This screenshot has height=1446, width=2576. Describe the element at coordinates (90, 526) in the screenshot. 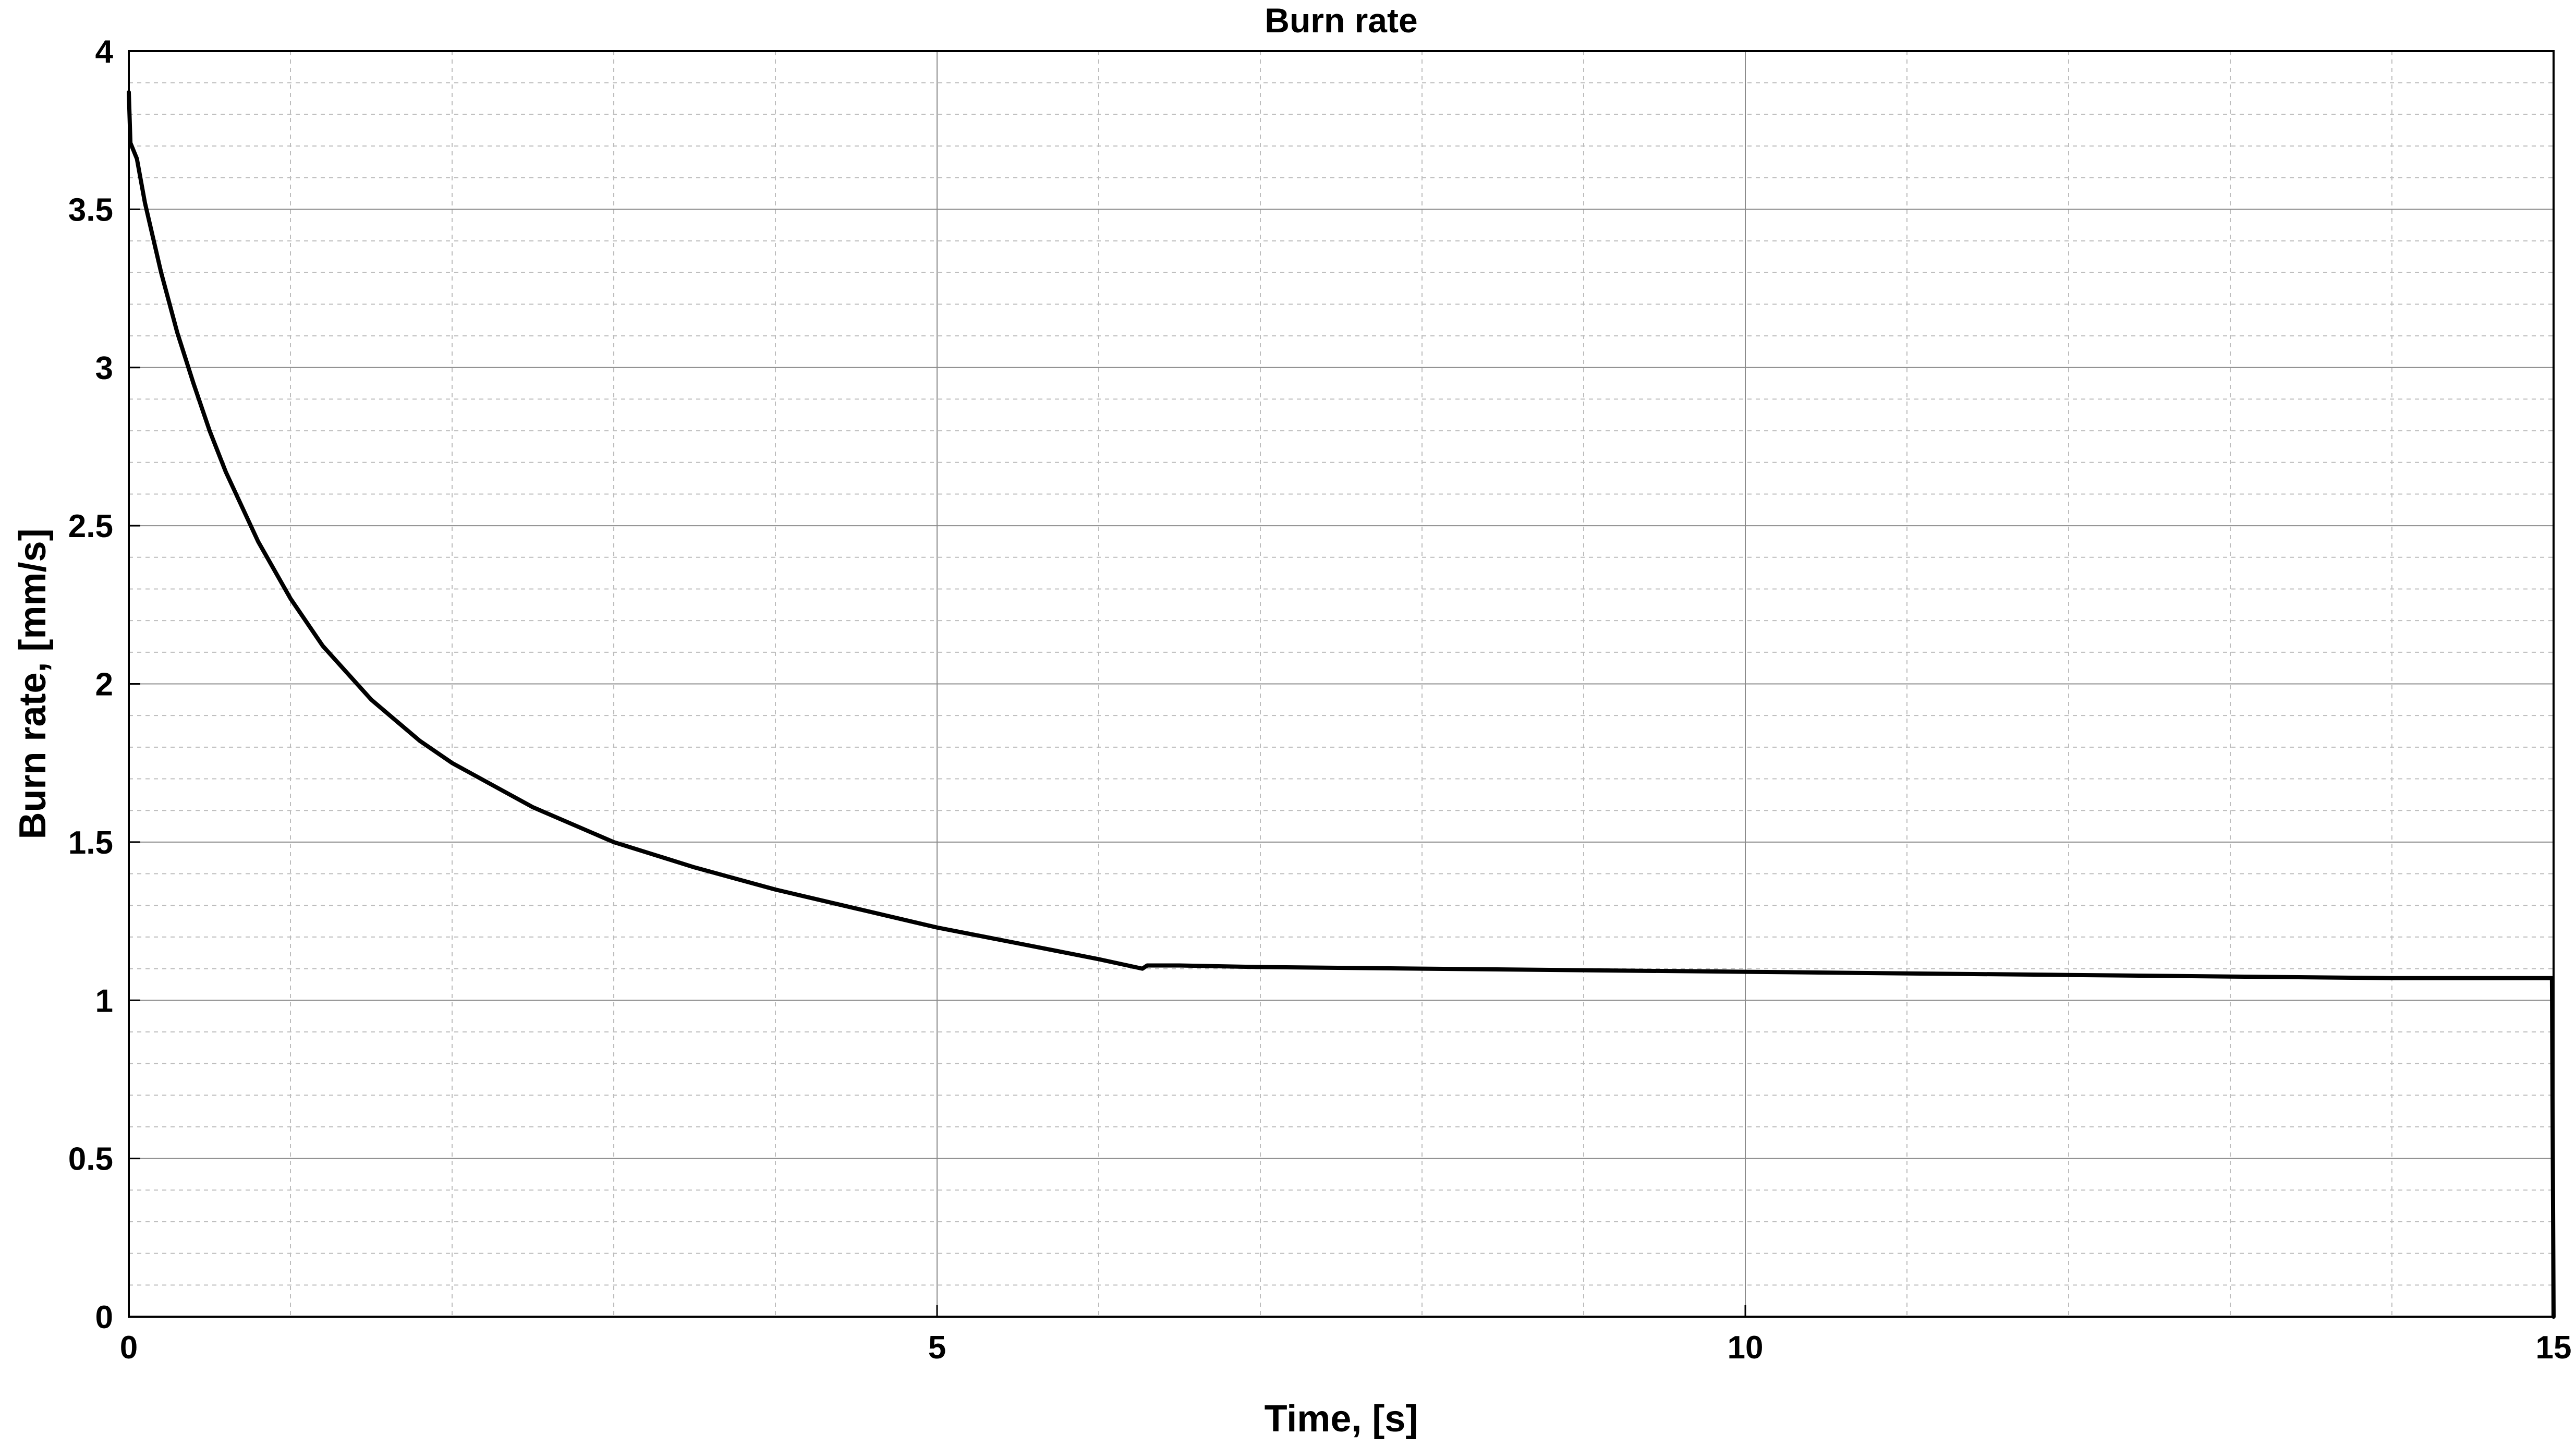

I see `y-tick-label: 2.5` at that location.